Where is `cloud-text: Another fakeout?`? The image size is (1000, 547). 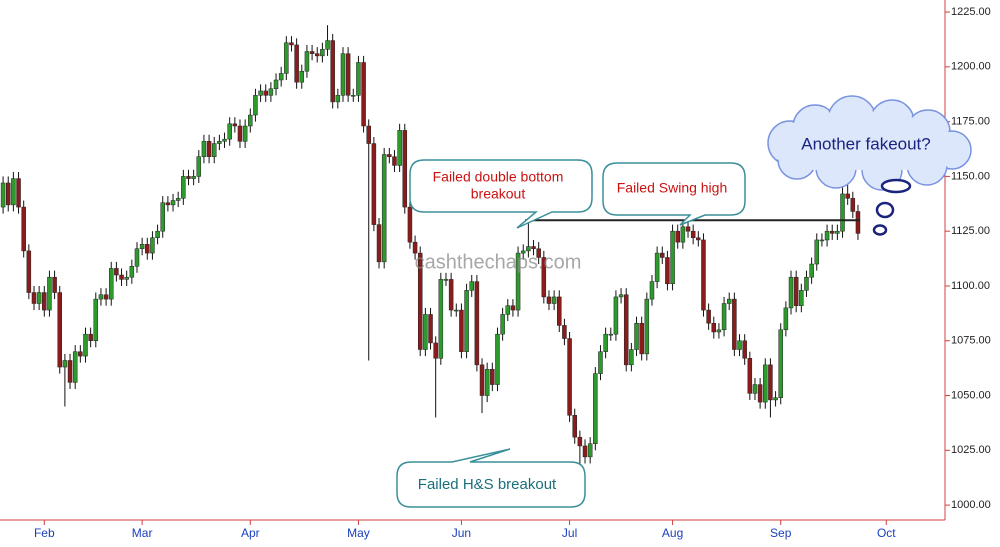 cloud-text: Another fakeout? is located at coordinates (865, 143).